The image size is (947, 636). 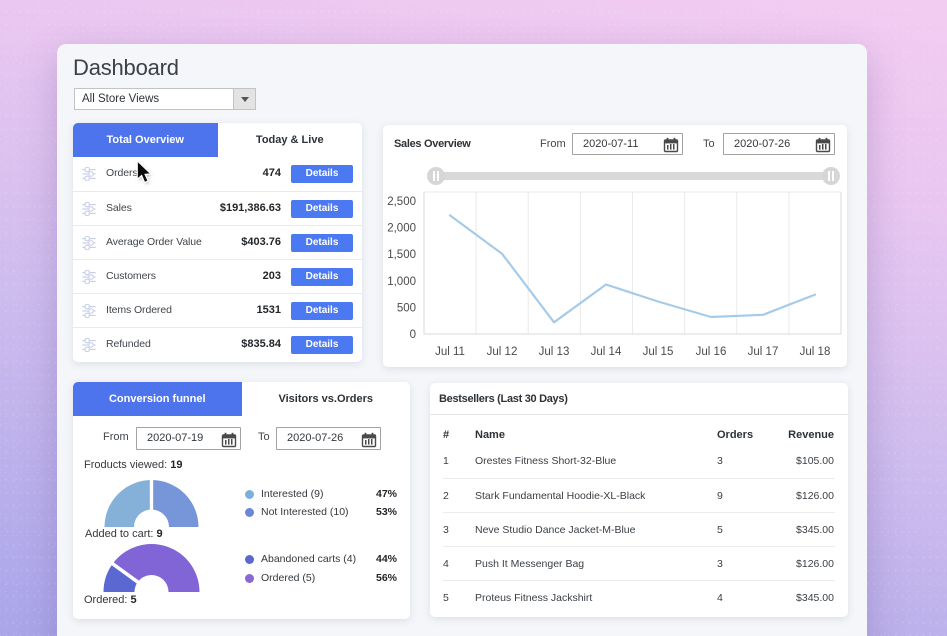 I want to click on svg-text: Jul 18, so click(x=815, y=352).